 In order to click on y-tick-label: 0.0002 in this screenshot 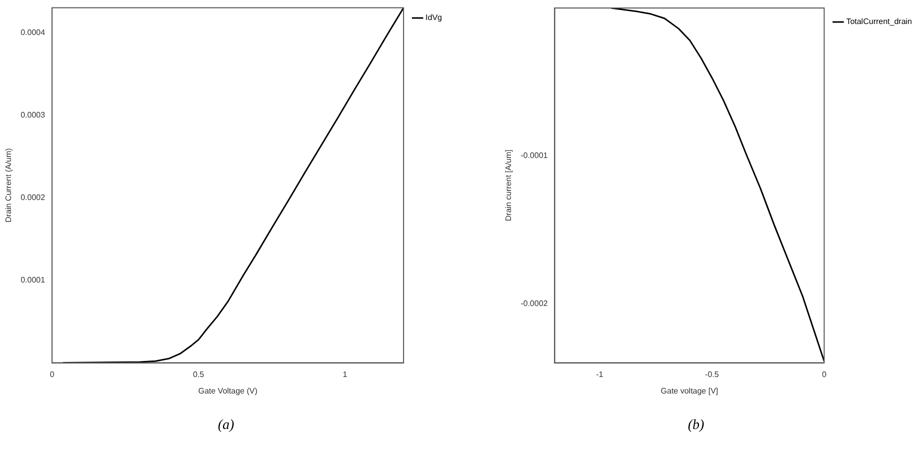, I will do `click(33, 197)`.